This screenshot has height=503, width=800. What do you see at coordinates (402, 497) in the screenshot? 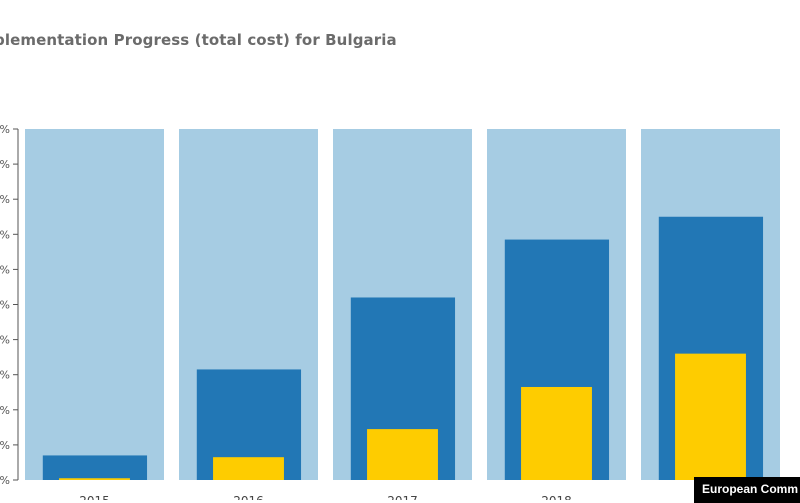
I see `x-tick-label-2017: 2017` at bounding box center [402, 497].